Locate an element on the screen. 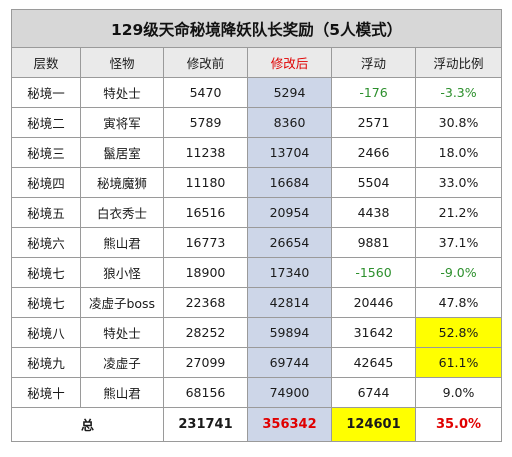  table-row: 秘境六 熊山君 16773 26654 9881 37.1% is located at coordinates (257, 242).